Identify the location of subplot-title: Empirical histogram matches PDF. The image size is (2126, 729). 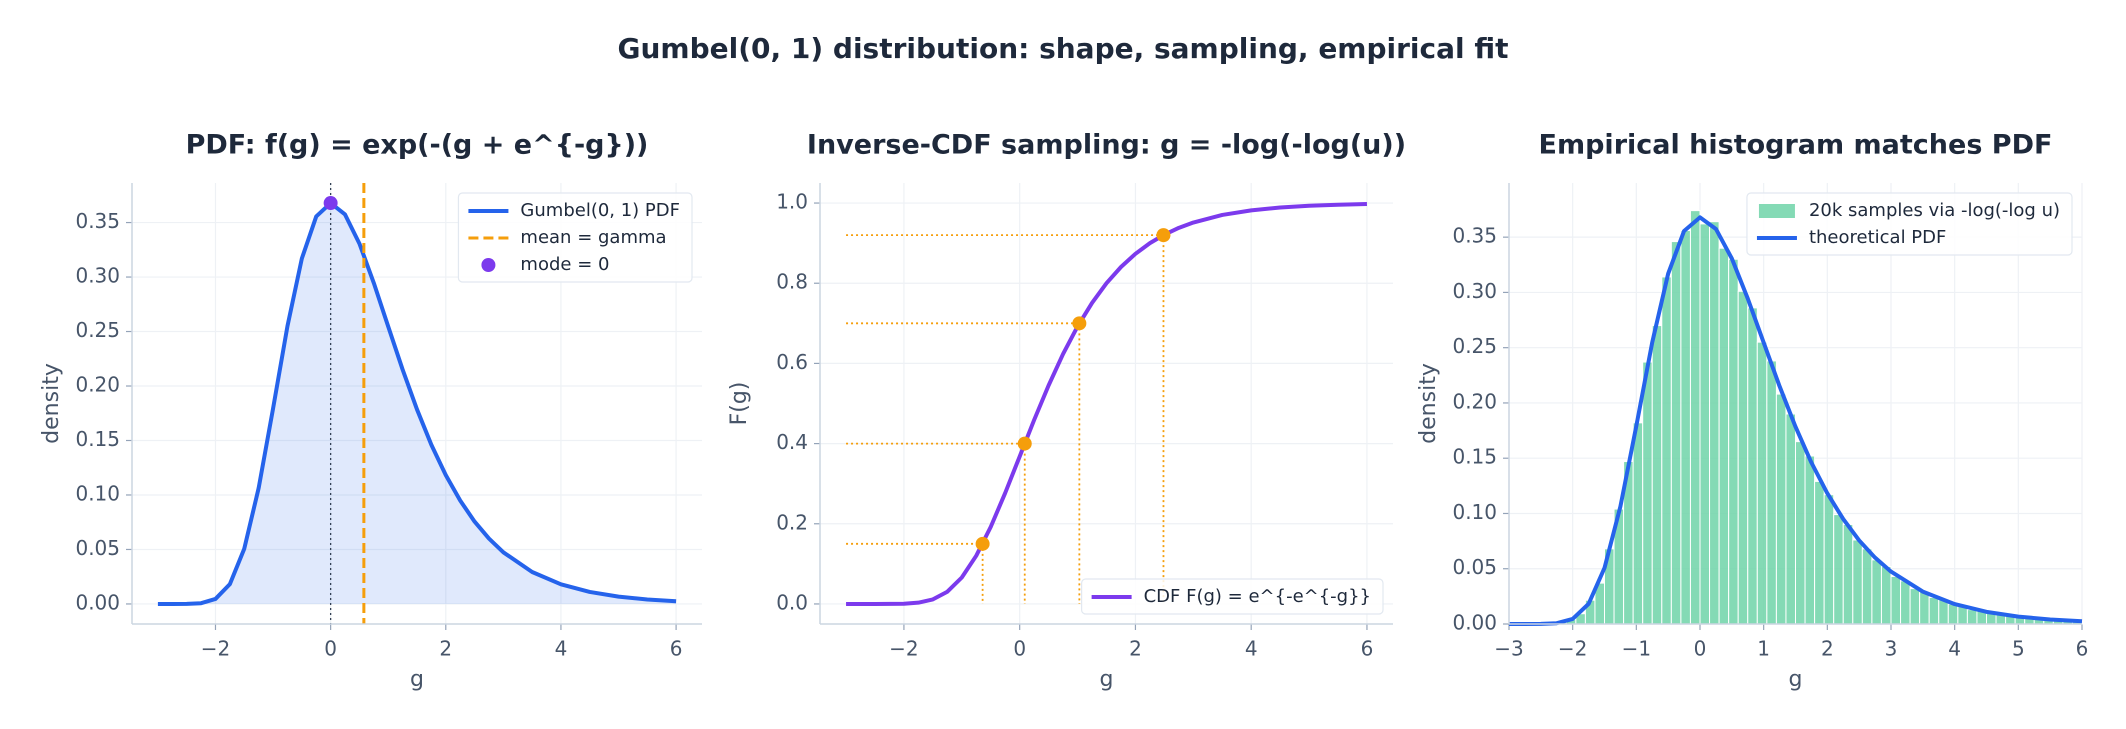
(1796, 145).